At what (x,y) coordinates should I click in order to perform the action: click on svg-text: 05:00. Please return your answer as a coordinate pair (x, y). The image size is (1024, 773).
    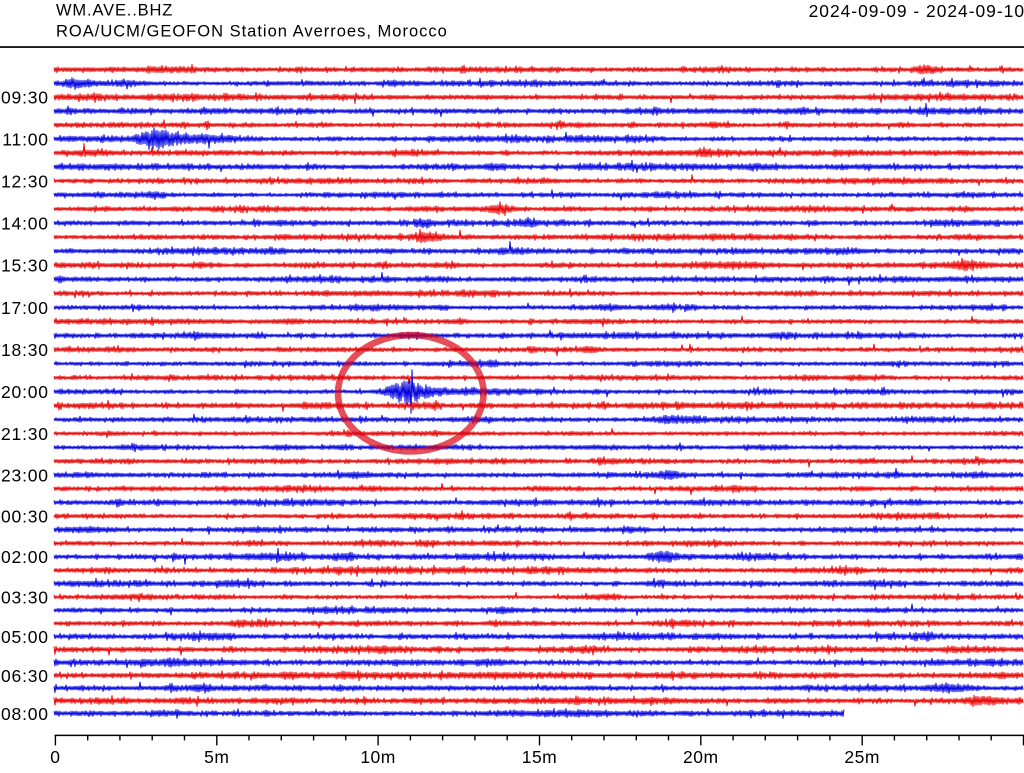
    Looking at the image, I should click on (25, 637).